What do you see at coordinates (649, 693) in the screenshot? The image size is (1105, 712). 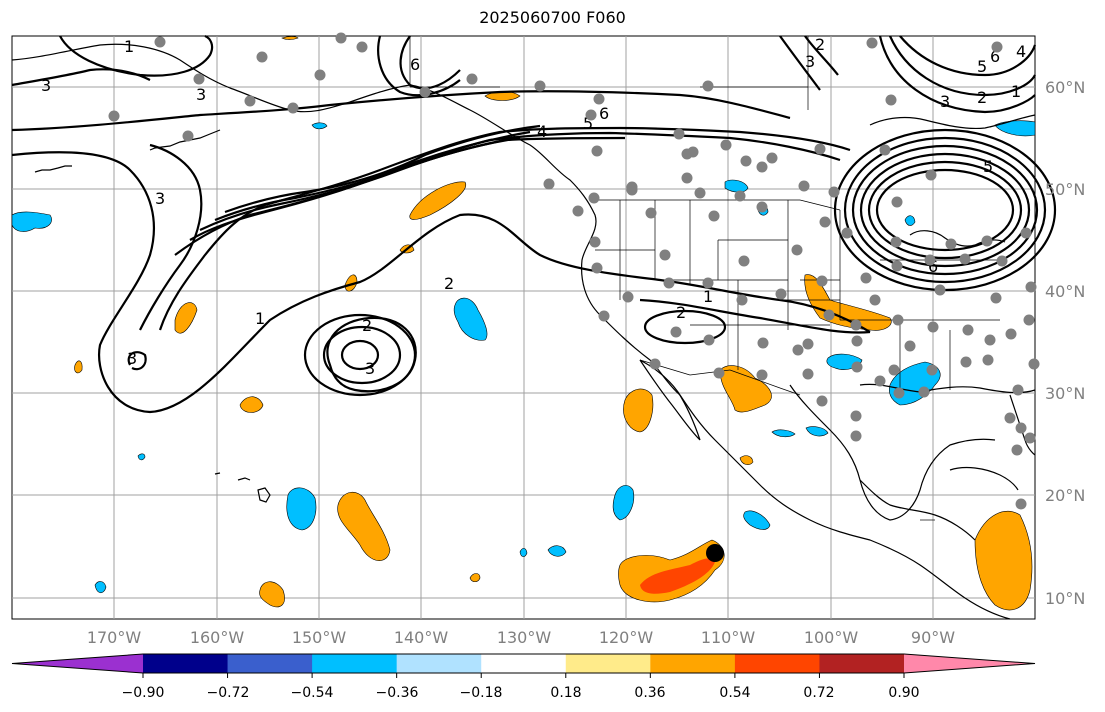 I see `colorbar-tick-label: 0.36` at bounding box center [649, 693].